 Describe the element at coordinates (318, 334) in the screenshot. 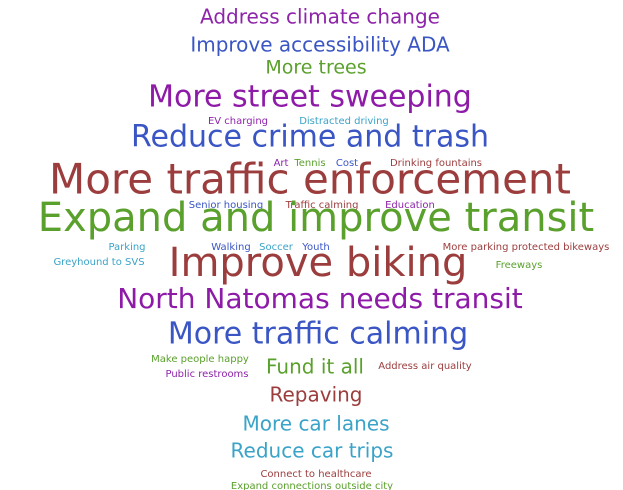

I see `word: More traffic calming` at that location.